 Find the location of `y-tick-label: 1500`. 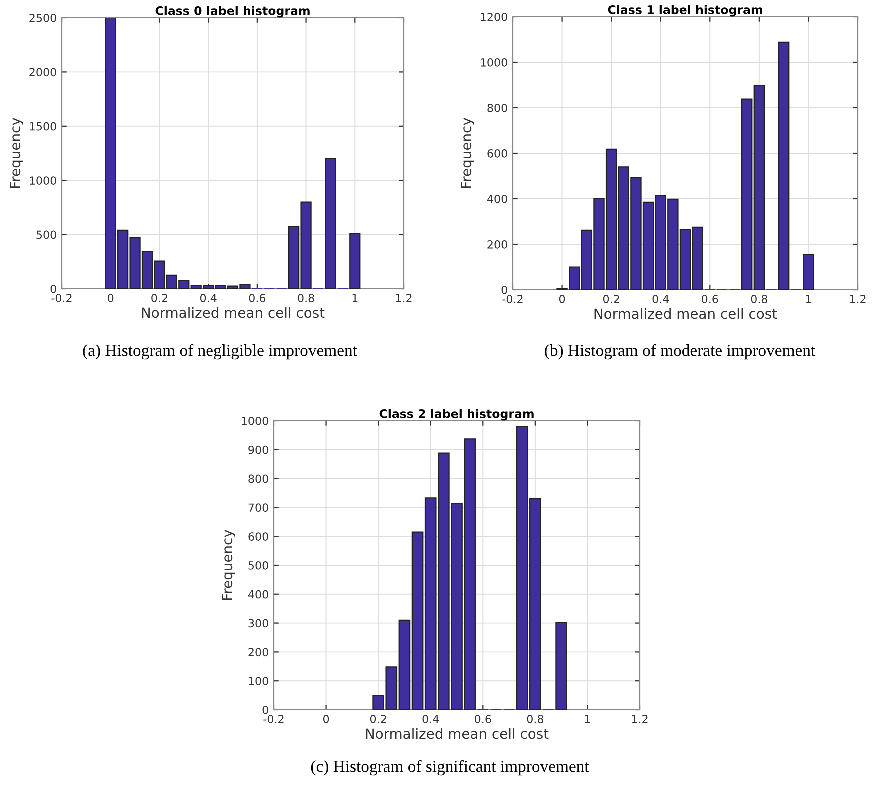

y-tick-label: 1500 is located at coordinates (43, 126).